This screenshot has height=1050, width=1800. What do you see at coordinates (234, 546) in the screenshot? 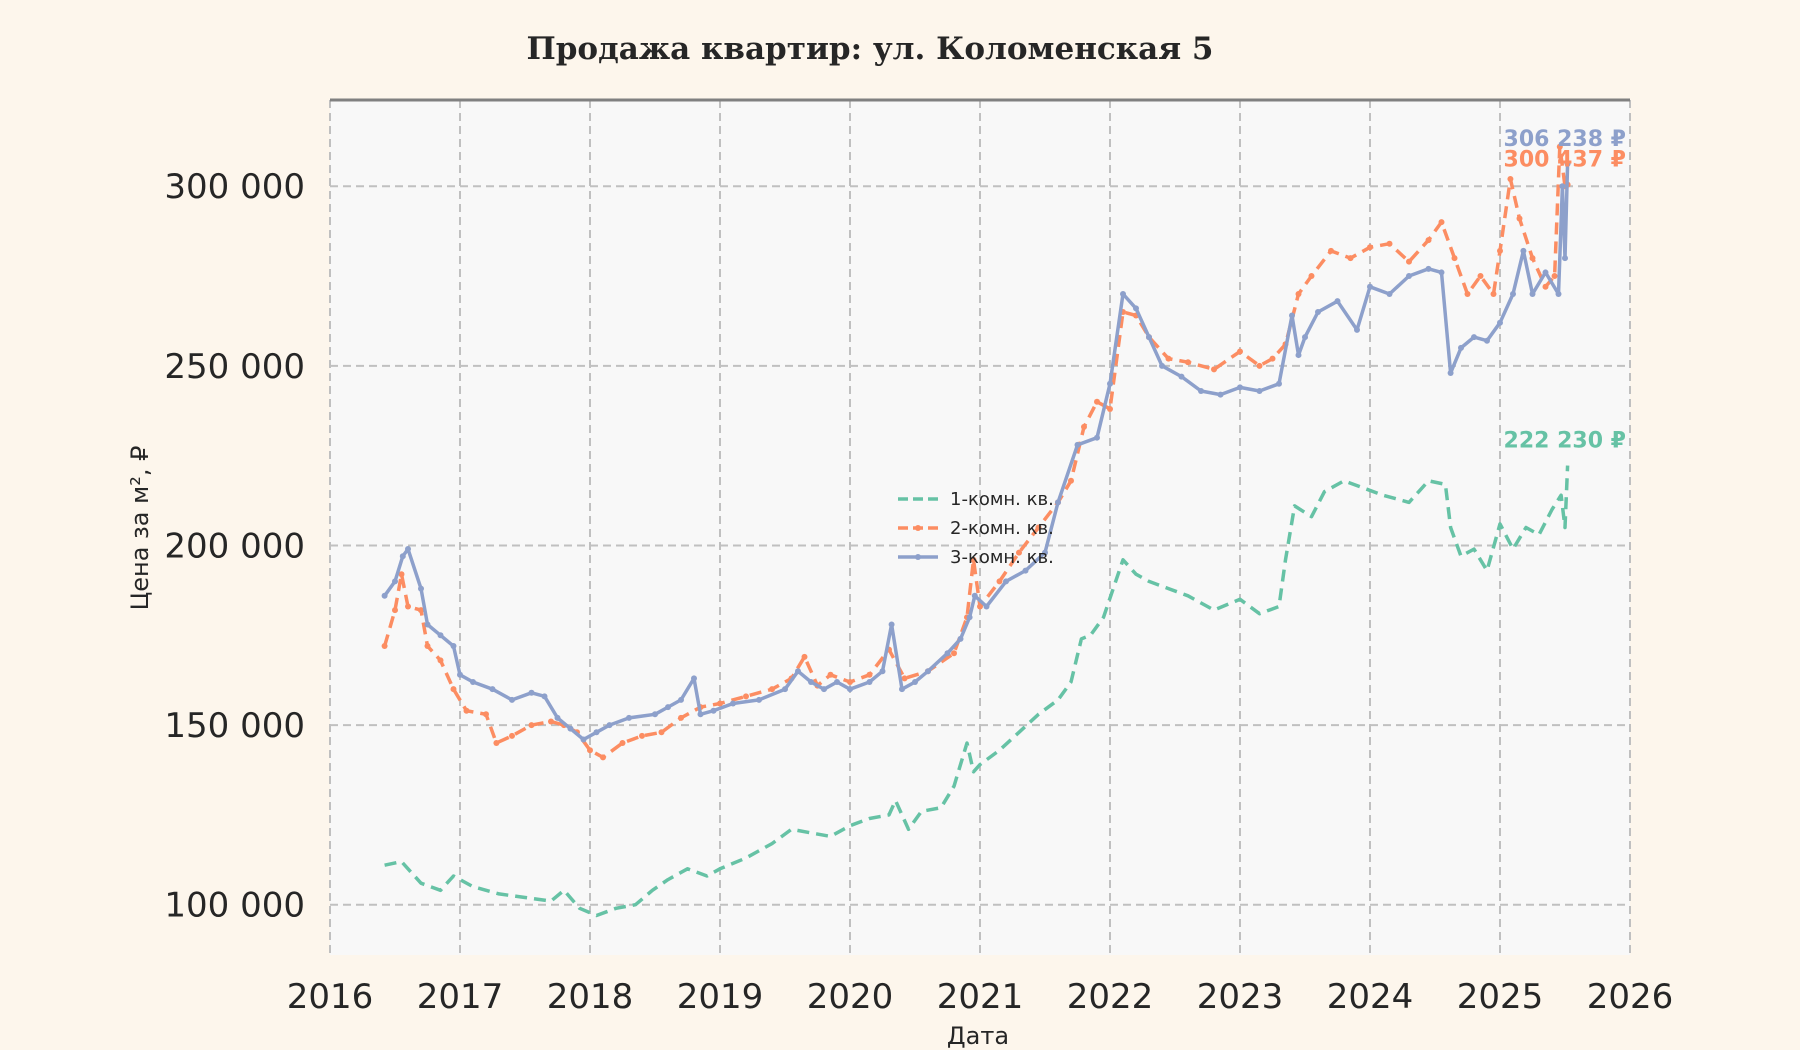
I see `y-tick-label: 200 000` at bounding box center [234, 546].